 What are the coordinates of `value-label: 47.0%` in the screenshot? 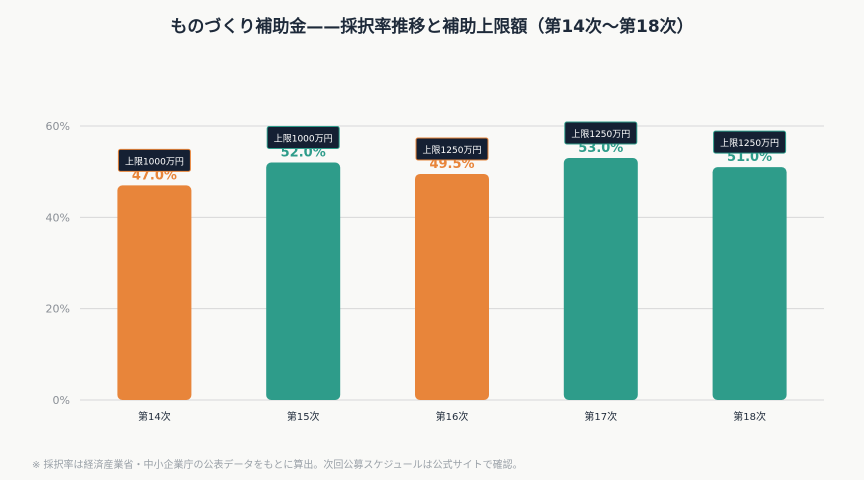 It's located at (154, 175).